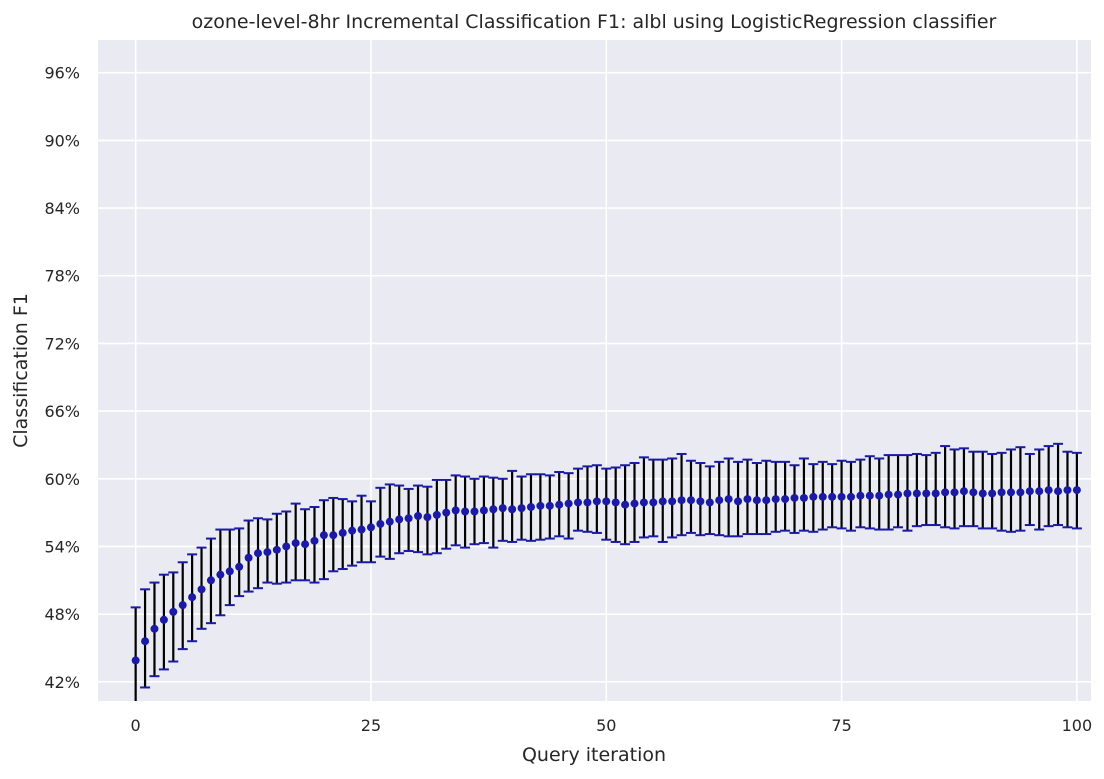  I want to click on y-tick-label: 54%, so click(62, 546).